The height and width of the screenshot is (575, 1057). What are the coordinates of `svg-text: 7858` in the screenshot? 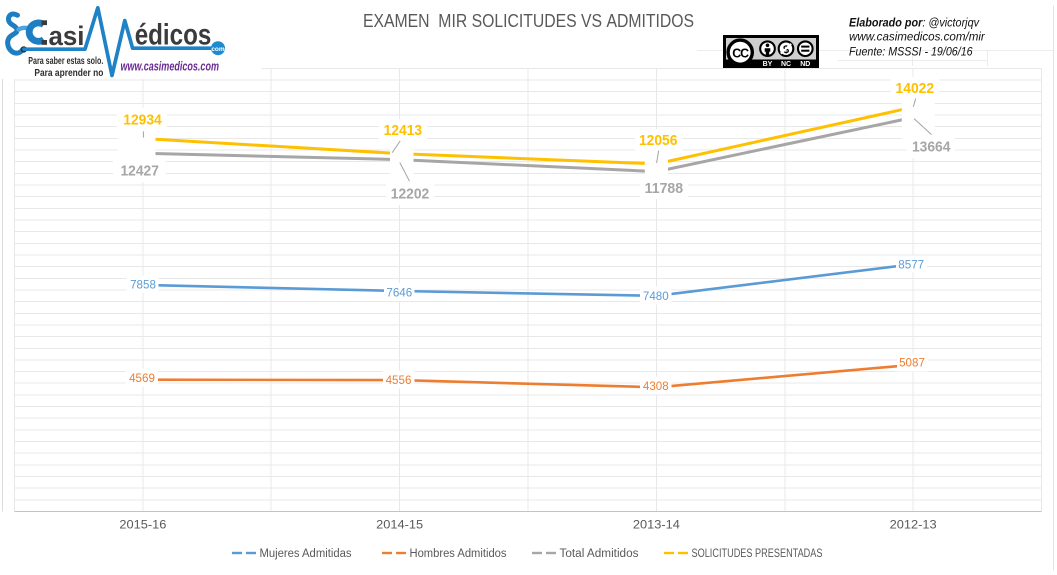 It's located at (143, 285).